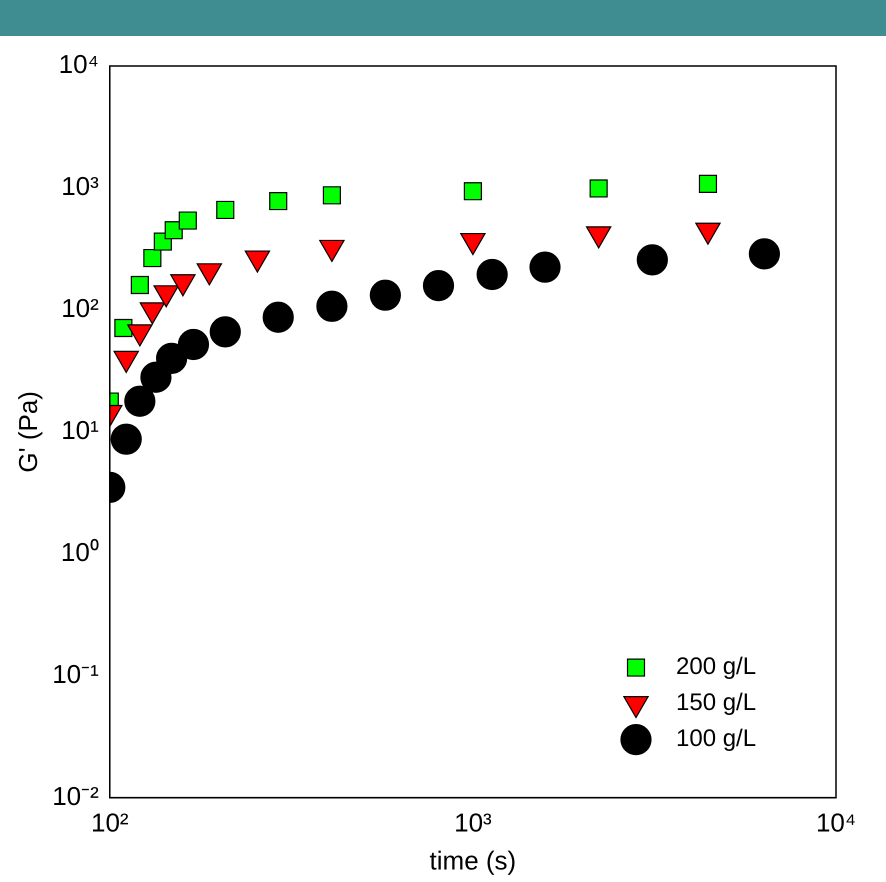 Image resolution: width=886 pixels, height=882 pixels. Describe the element at coordinates (80, 308) in the screenshot. I see `y-tick-label: 10²` at that location.